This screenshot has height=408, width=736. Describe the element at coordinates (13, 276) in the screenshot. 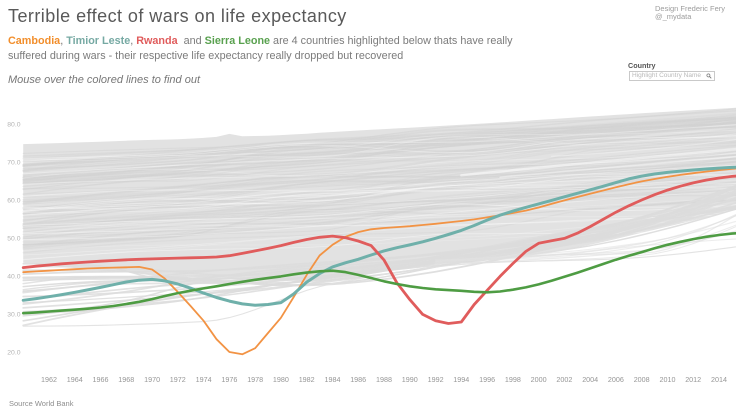

I see `svg-text: 40.0` at that location.